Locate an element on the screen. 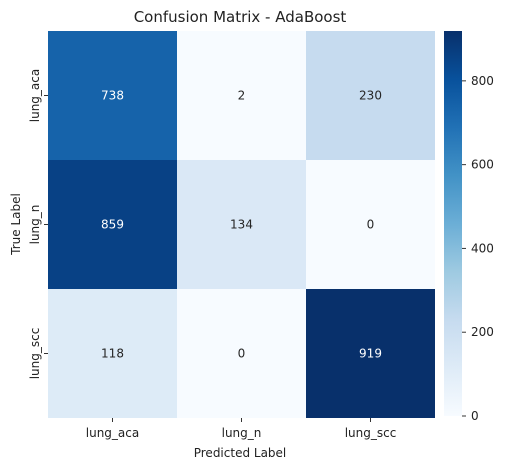  cell-value-label: 118 is located at coordinates (112, 354).